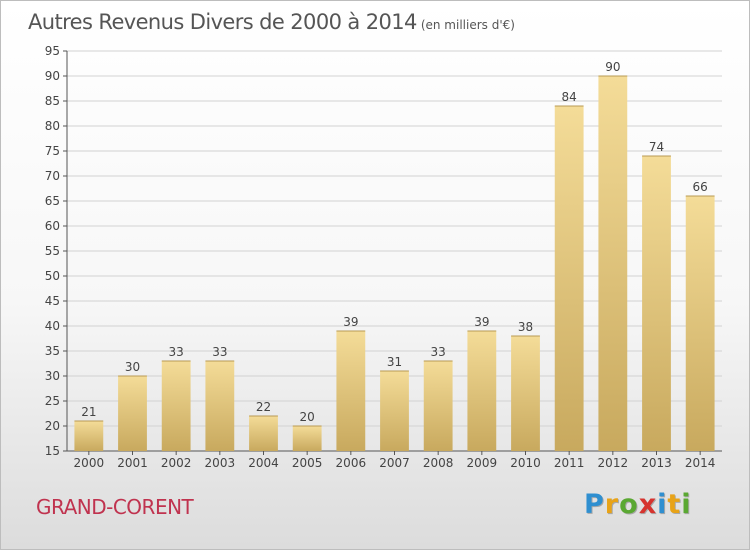 Image resolution: width=750 pixels, height=550 pixels. I want to click on x-tick-label: 2003, so click(220, 463).